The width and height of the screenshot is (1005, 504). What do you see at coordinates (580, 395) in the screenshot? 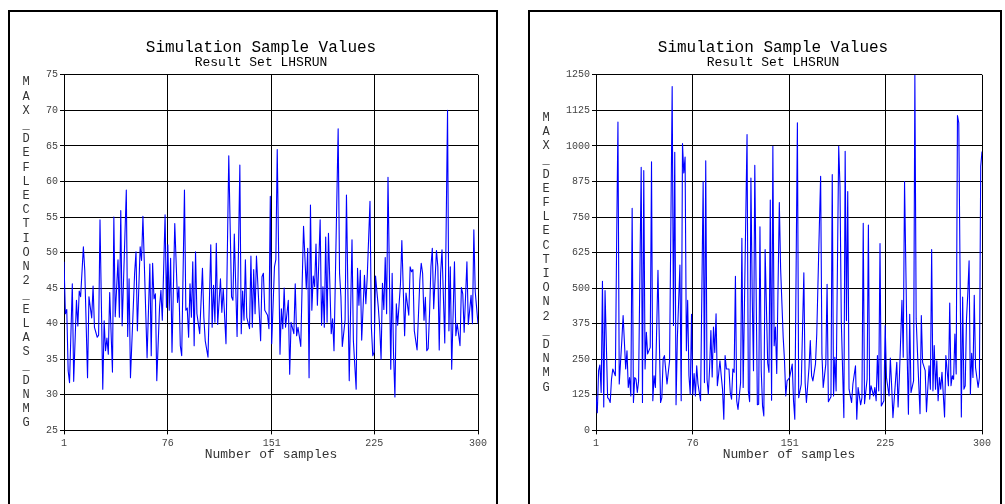
I see `y-tick-label: 125` at bounding box center [580, 395].